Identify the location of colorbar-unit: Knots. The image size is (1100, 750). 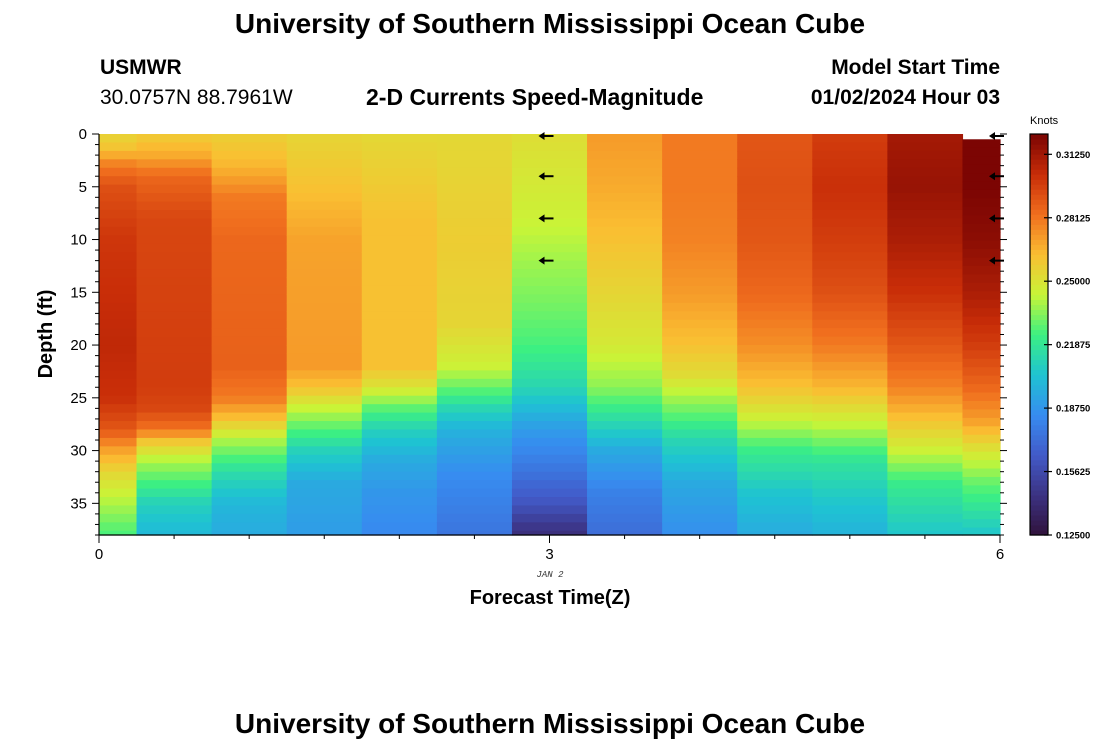
(1044, 121).